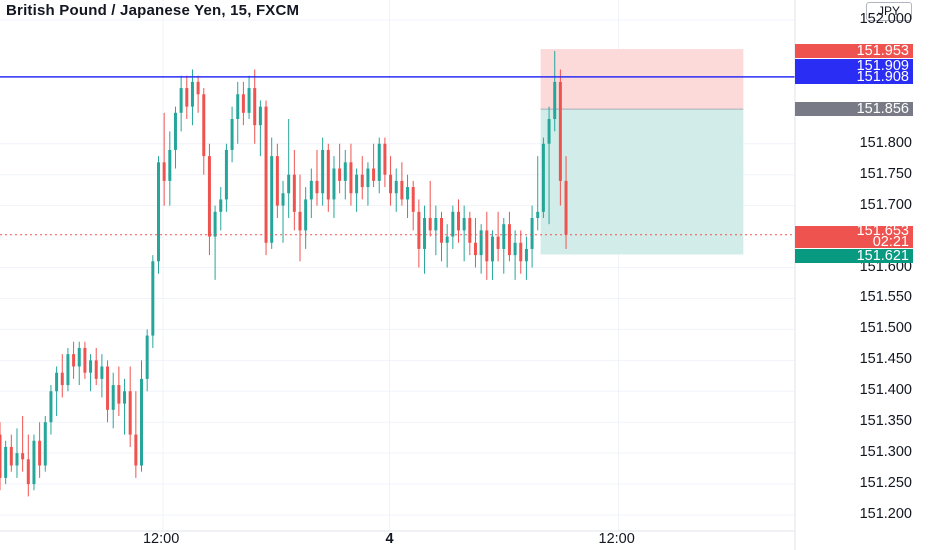 The image size is (932, 550). Describe the element at coordinates (854, 51) in the screenshot. I see `stop-price-label: 151.953` at that location.